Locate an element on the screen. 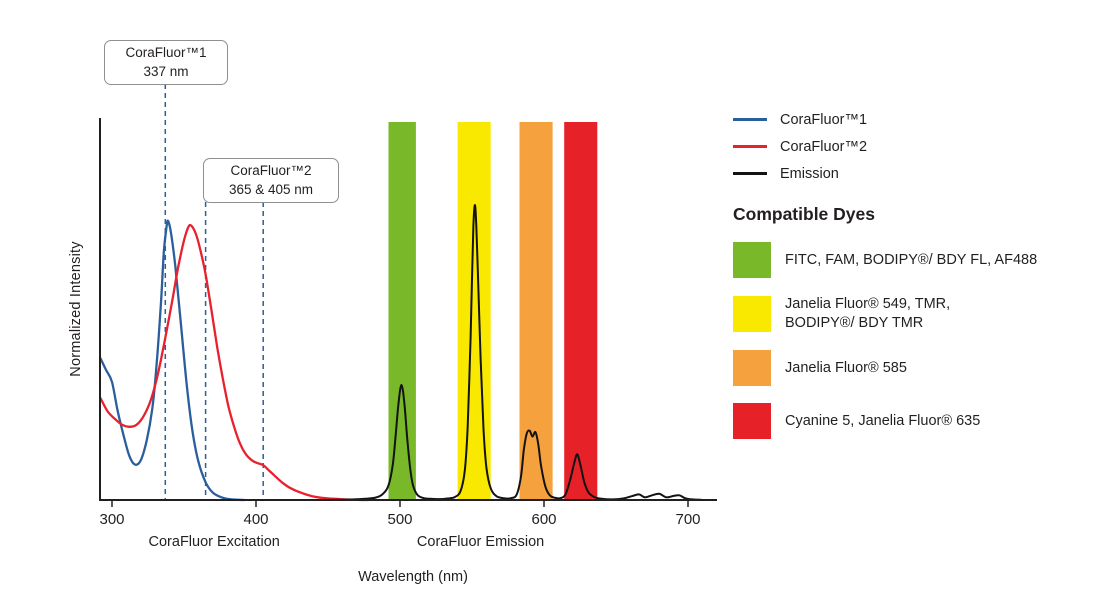  legend-item-corafluor1: CoraFluor™1 is located at coordinates (919, 119).